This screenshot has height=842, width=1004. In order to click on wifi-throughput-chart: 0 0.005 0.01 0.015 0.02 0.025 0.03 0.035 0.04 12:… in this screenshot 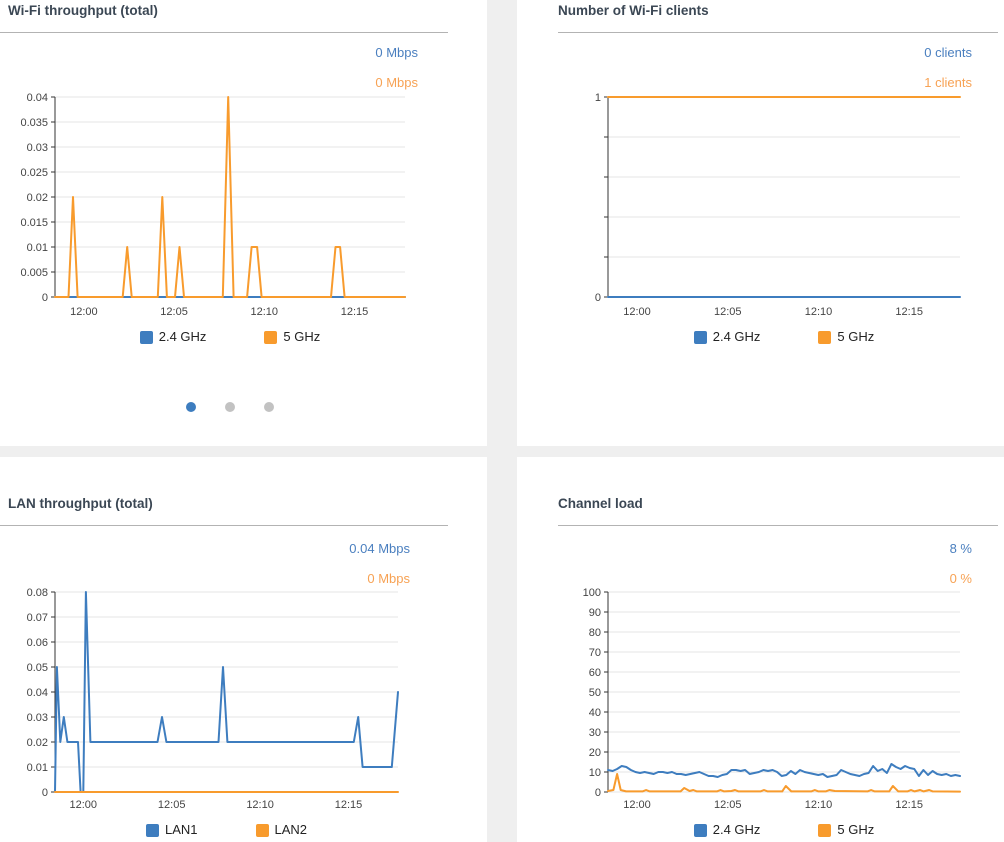, I will do `click(213, 205)`.